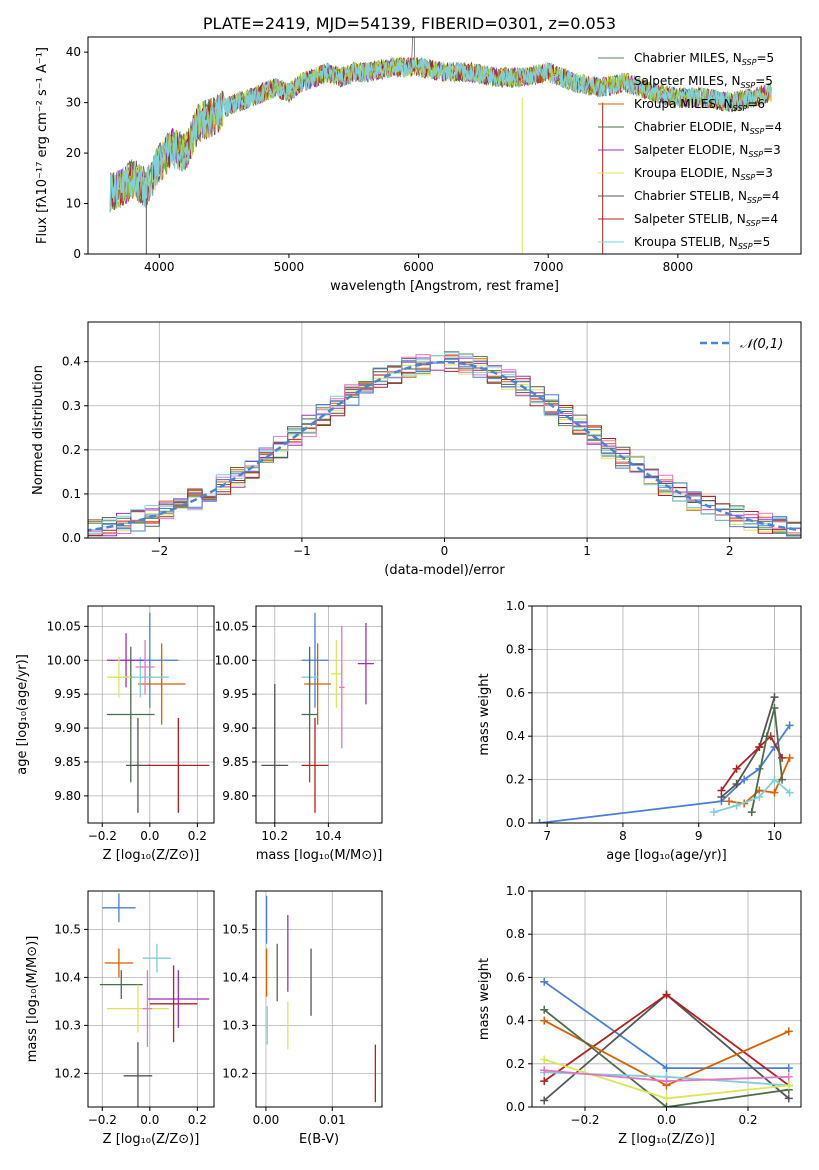 The image size is (819, 1170). I want to click on y-tick-label: 10.4, so click(67, 977).